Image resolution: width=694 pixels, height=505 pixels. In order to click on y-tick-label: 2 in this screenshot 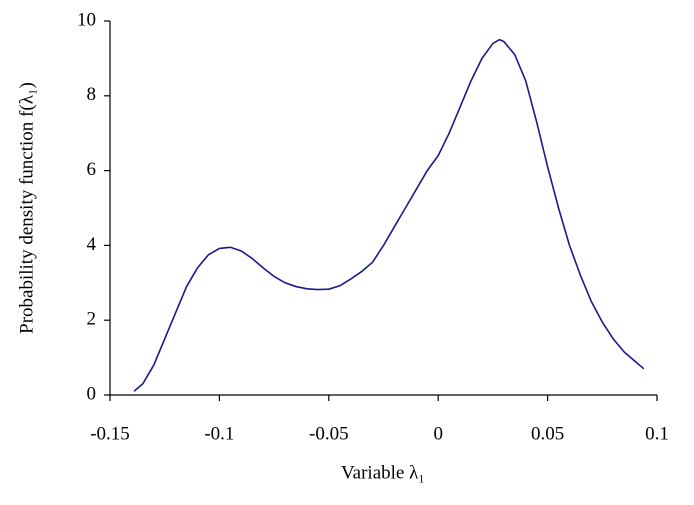, I will do `click(92, 319)`.